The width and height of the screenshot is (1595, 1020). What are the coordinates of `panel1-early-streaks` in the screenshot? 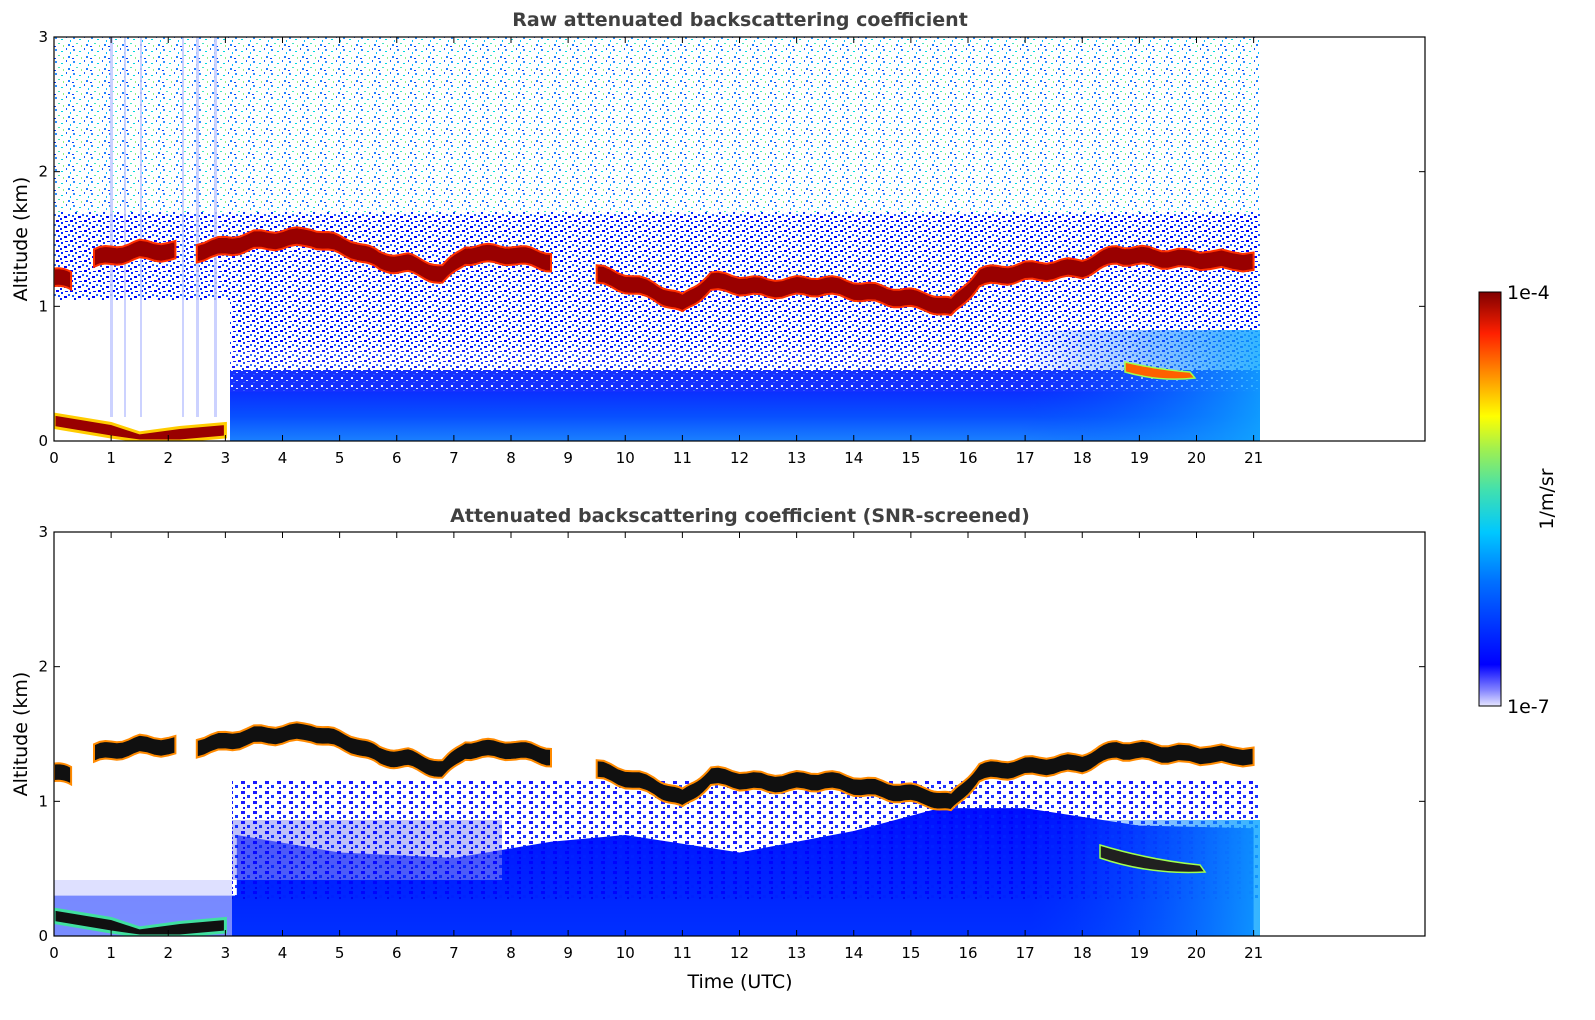 It's located at (163, 227).